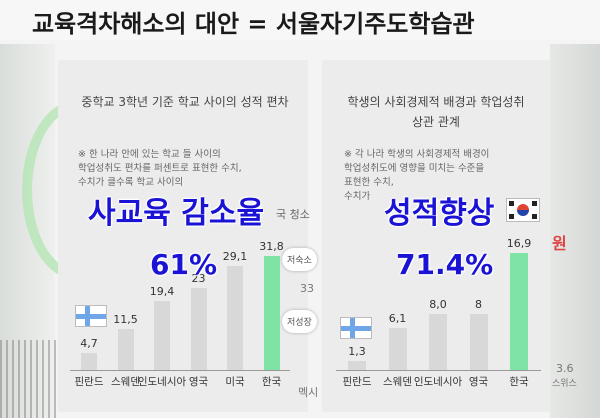 This screenshot has width=600, height=418. Describe the element at coordinates (307, 288) in the screenshot. I see `left-side-value: 33` at that location.